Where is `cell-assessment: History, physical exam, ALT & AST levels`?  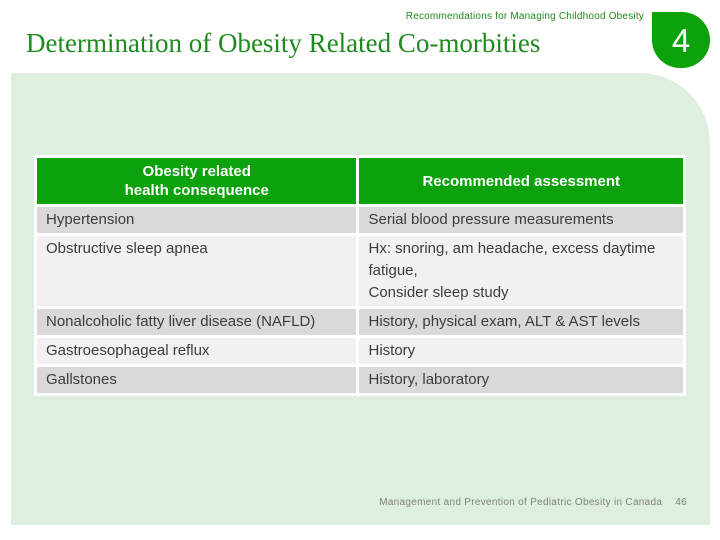
cell-assessment: History, physical exam, ALT & AST levels is located at coordinates (521, 322).